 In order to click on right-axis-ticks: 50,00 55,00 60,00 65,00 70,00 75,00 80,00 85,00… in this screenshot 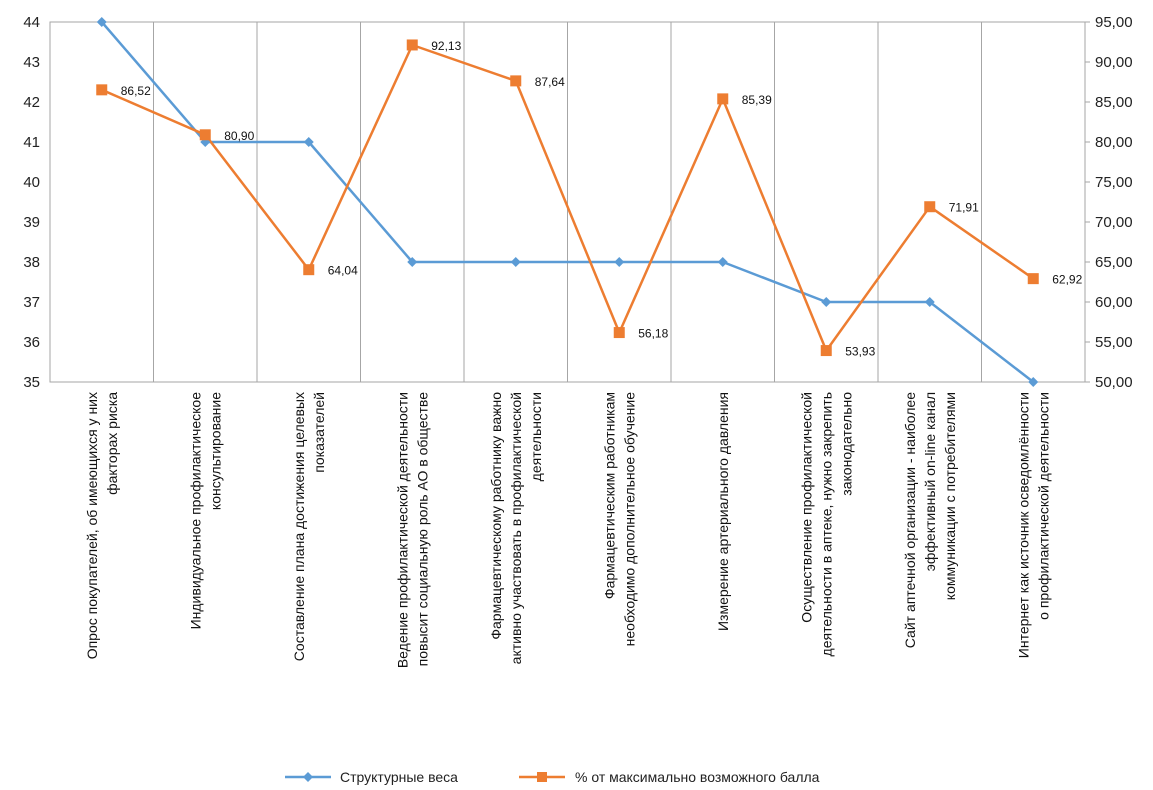, I will do `click(1109, 202)`.